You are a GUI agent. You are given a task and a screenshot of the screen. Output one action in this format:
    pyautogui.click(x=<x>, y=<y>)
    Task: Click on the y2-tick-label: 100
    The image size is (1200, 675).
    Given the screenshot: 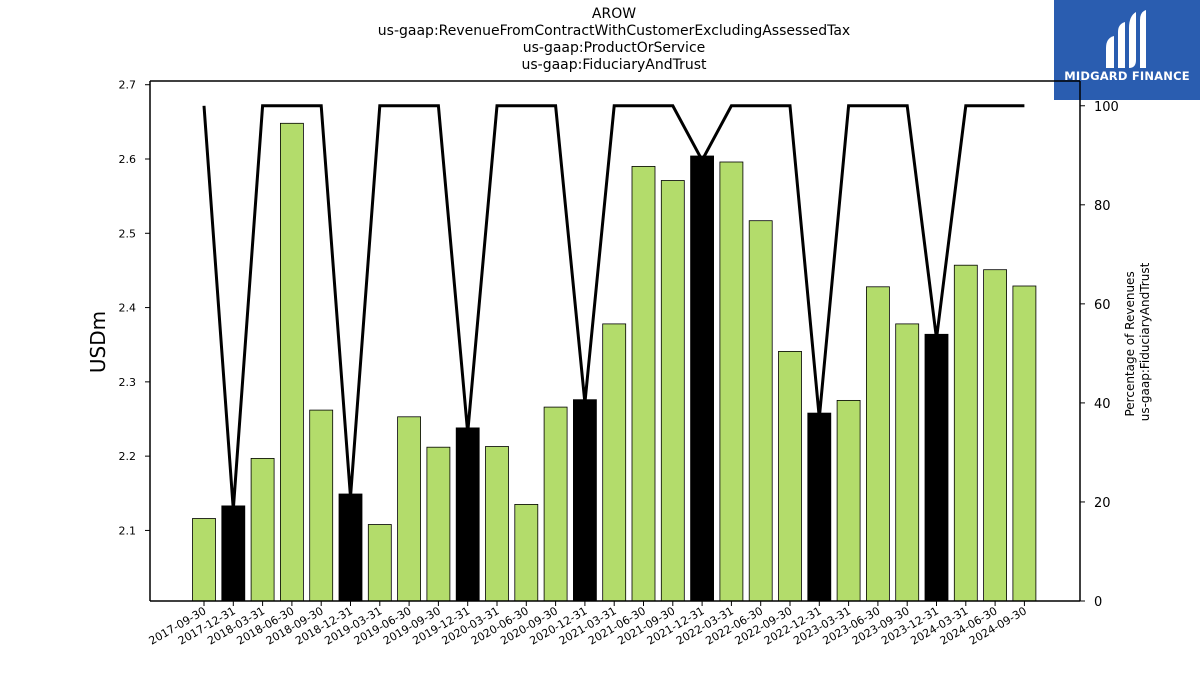 What is the action you would take?
    pyautogui.click(x=1106, y=107)
    